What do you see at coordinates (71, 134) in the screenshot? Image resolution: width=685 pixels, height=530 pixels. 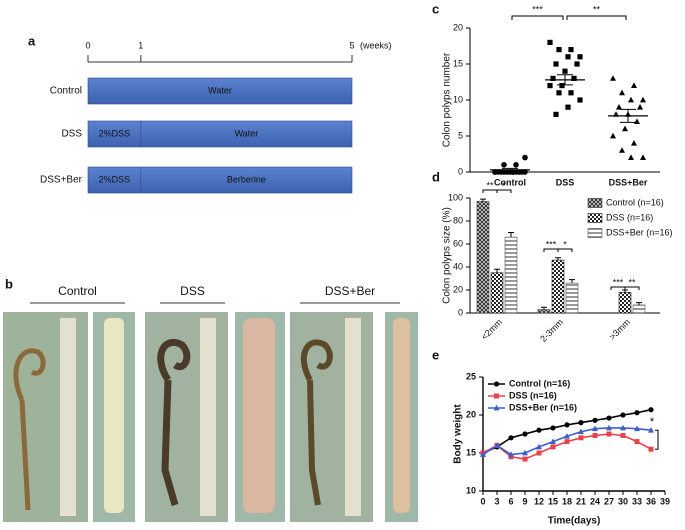 I see `row-label: DSS` at bounding box center [71, 134].